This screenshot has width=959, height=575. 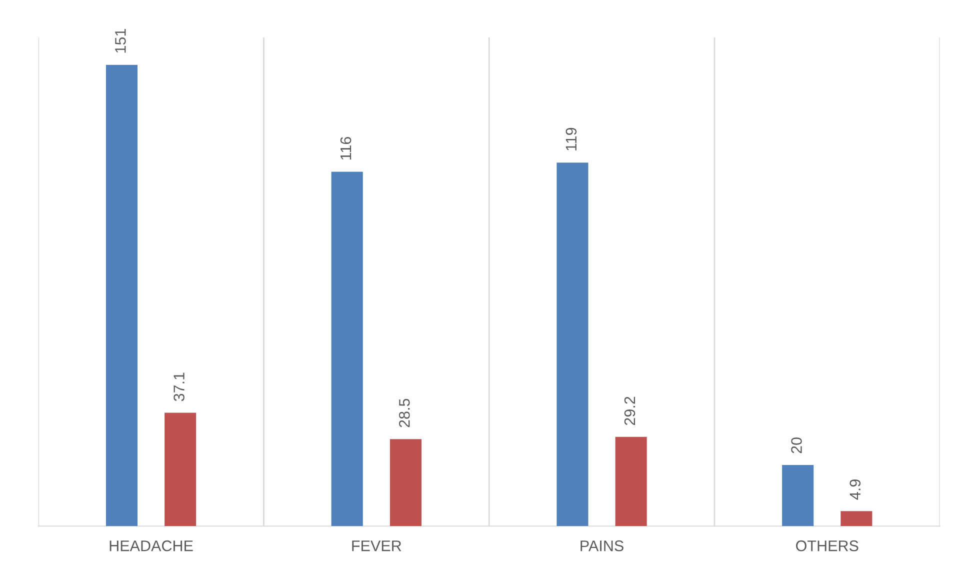 I want to click on x-tick-label: HEADACHE, so click(x=151, y=546).